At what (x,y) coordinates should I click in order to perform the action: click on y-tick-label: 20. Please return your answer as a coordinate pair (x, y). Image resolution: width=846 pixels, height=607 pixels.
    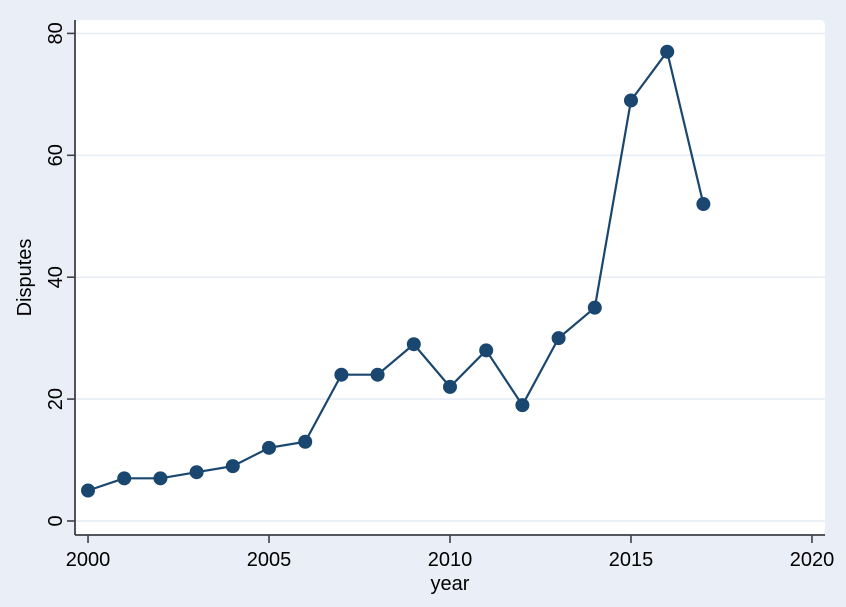
    Looking at the image, I should click on (56, 399).